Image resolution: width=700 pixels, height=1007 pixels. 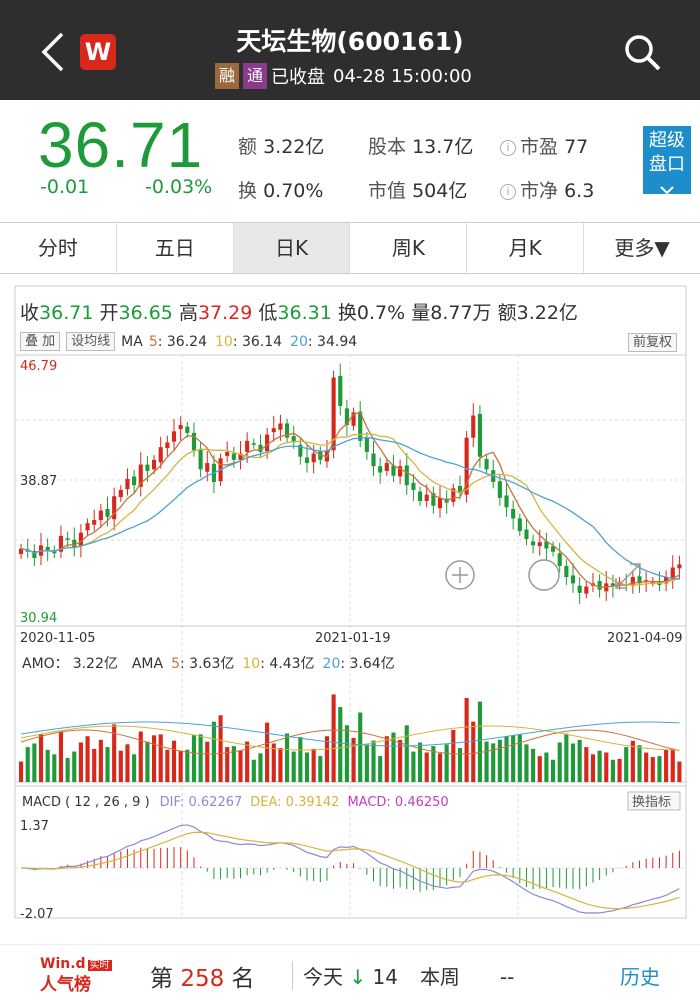 What do you see at coordinates (350, 50) in the screenshot?
I see `top-bar: W 天坛生物(600161) 融 通 已收盘 04-28 15:00:00` at bounding box center [350, 50].